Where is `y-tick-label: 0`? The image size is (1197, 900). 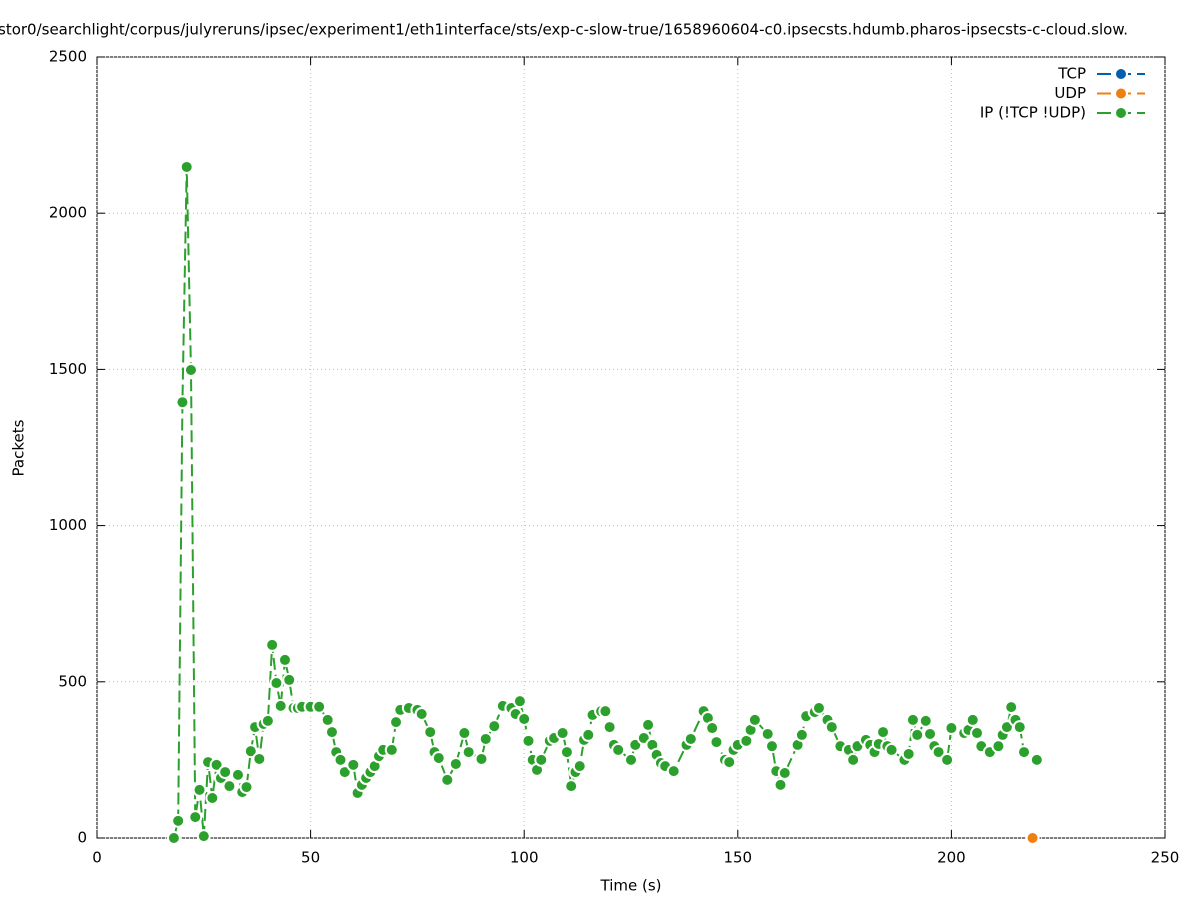 y-tick-label: 0 is located at coordinates (82, 838).